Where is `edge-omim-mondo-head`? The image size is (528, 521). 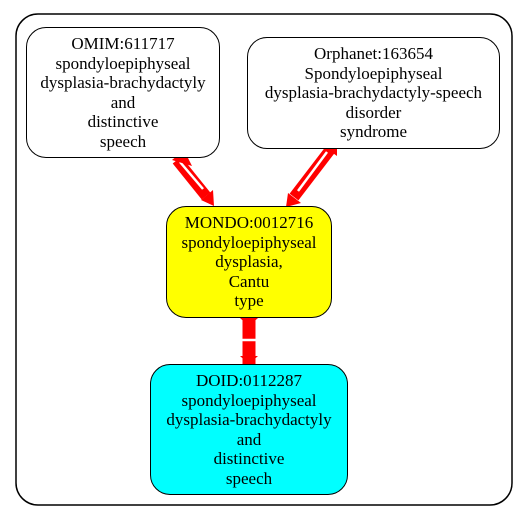 edge-omim-mondo-head is located at coordinates (207, 198).